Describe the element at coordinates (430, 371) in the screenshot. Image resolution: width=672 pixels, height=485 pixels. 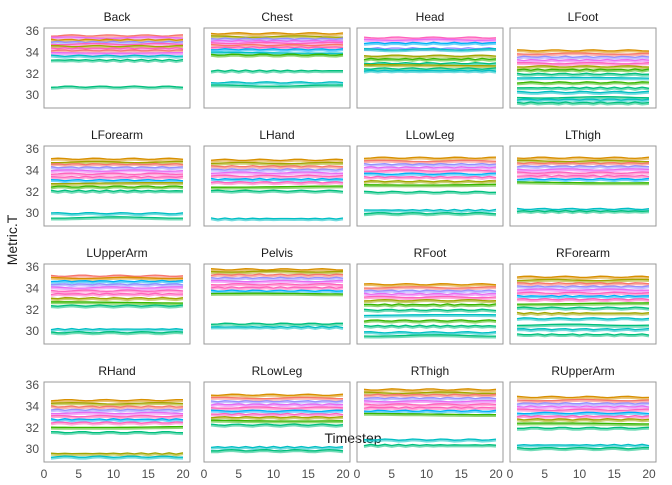
I see `panel-title: RThigh` at that location.